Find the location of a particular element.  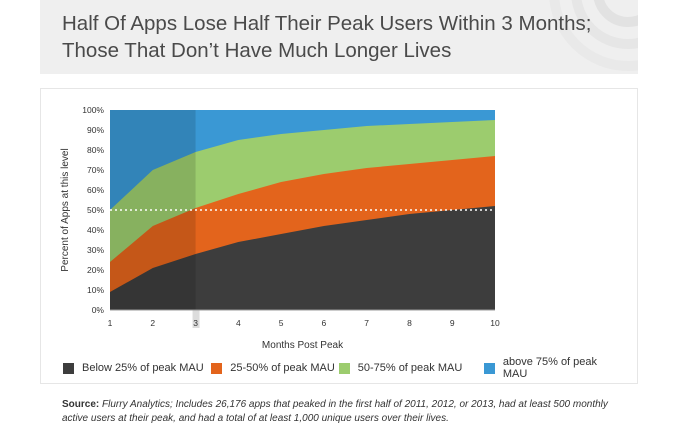

legend-item-50-75: 50-75% of peak MAU is located at coordinates (411, 368).